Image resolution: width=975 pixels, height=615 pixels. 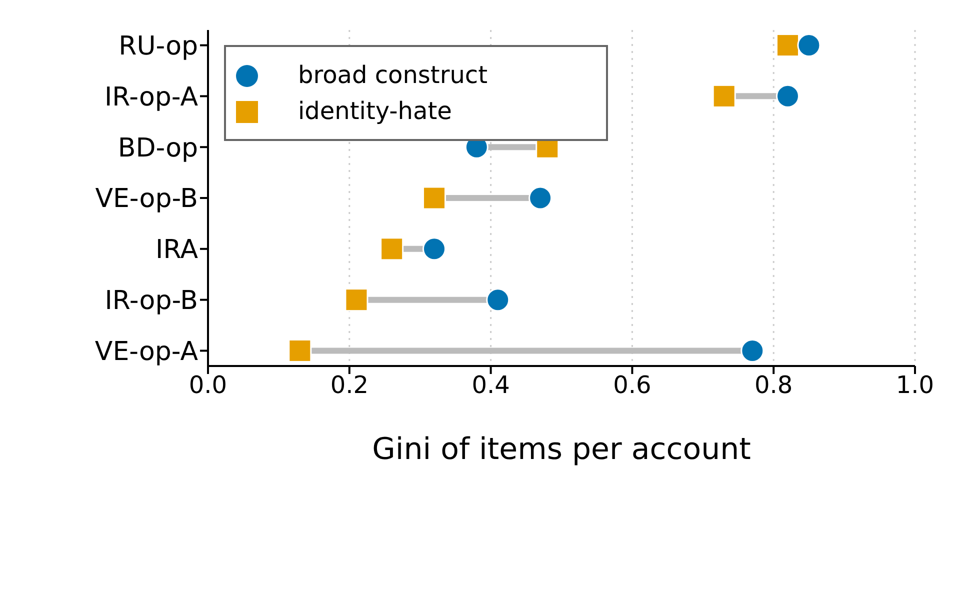 I want to click on x-tick-label: 0.0, so click(x=208, y=385).